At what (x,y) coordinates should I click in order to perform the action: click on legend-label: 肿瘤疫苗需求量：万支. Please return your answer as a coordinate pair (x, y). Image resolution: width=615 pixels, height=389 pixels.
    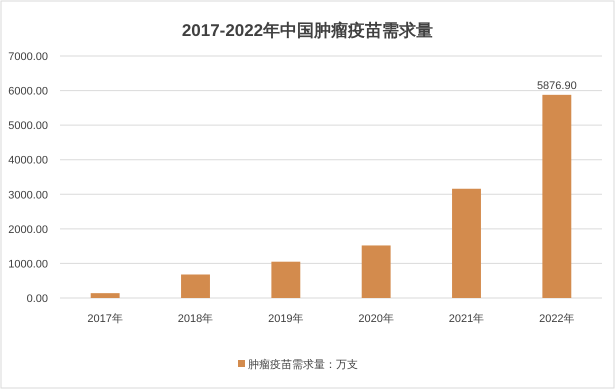
    Looking at the image, I should click on (303, 364).